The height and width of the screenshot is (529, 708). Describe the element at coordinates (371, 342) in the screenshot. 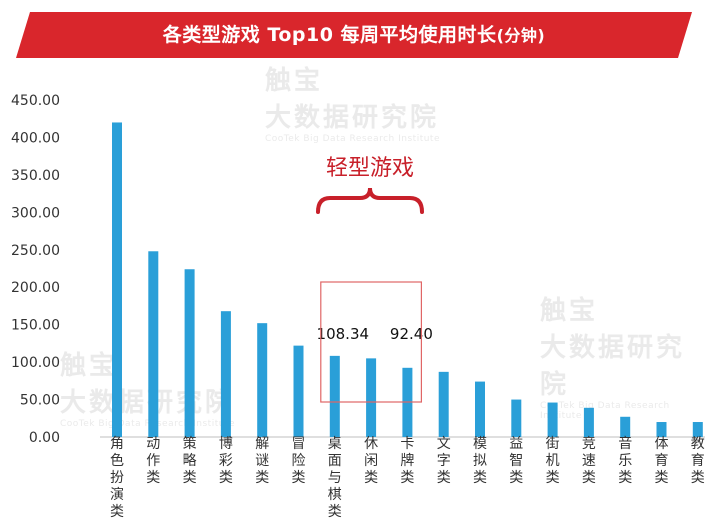

I see `annotation-box` at that location.